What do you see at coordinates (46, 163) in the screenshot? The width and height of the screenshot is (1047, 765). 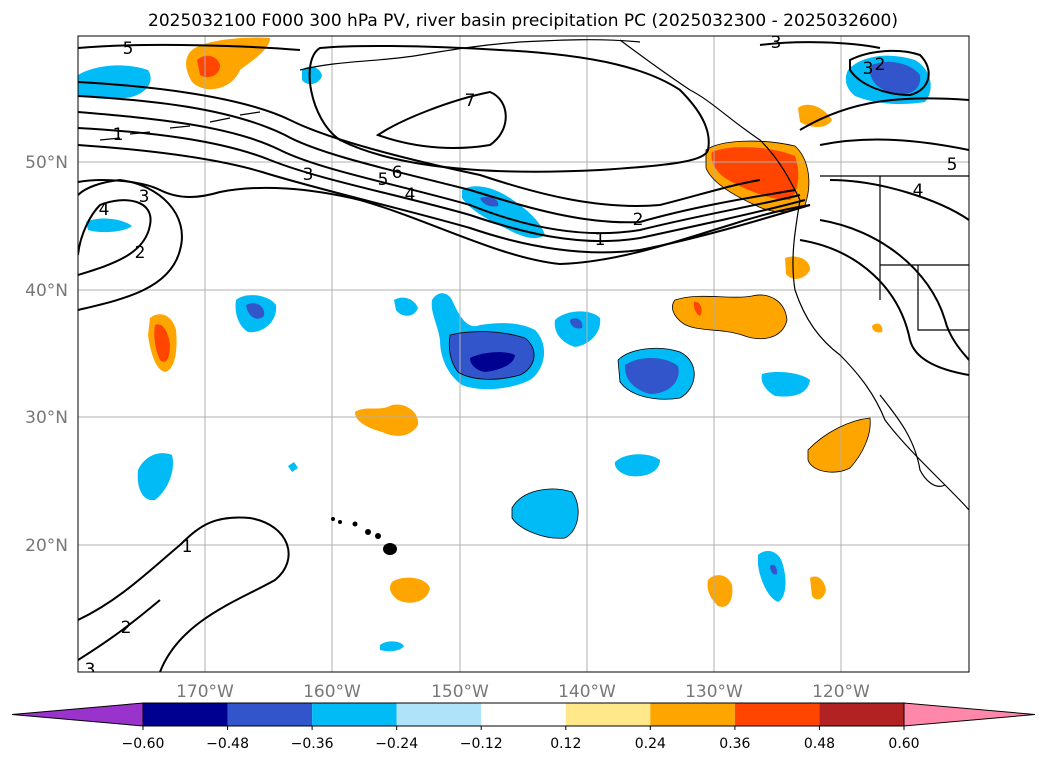 I see `lat-label: 50°N` at bounding box center [46, 163].